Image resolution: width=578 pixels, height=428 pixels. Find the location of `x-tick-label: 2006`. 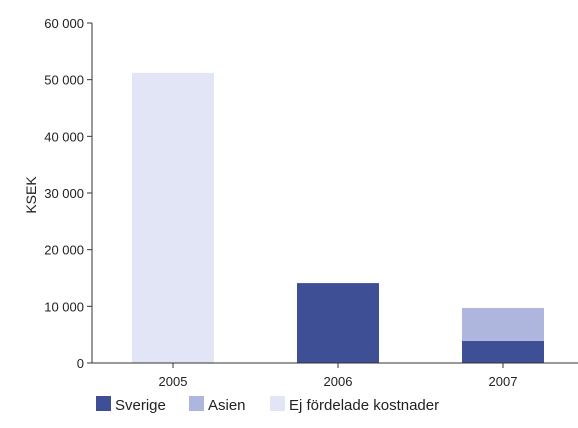

x-tick-label: 2006 is located at coordinates (338, 381).